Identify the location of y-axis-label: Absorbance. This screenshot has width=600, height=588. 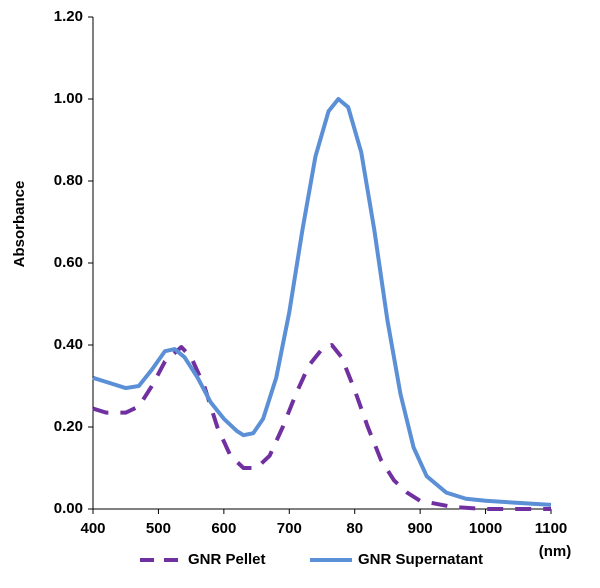
(19, 224).